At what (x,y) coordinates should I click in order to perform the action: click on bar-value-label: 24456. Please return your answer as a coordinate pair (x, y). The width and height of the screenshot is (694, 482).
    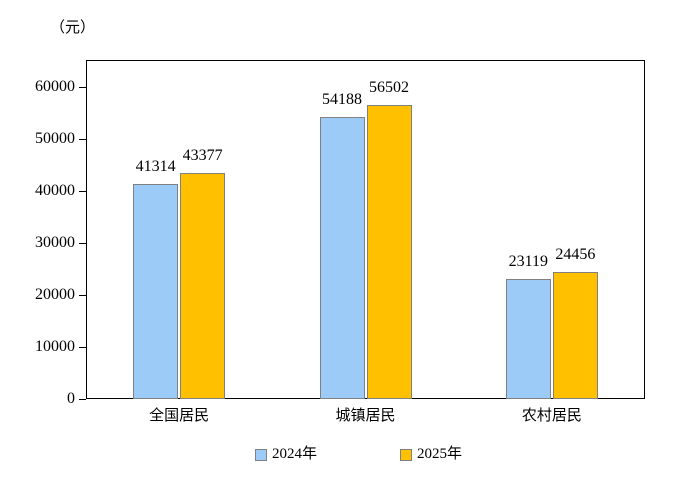
    Looking at the image, I should click on (575, 254).